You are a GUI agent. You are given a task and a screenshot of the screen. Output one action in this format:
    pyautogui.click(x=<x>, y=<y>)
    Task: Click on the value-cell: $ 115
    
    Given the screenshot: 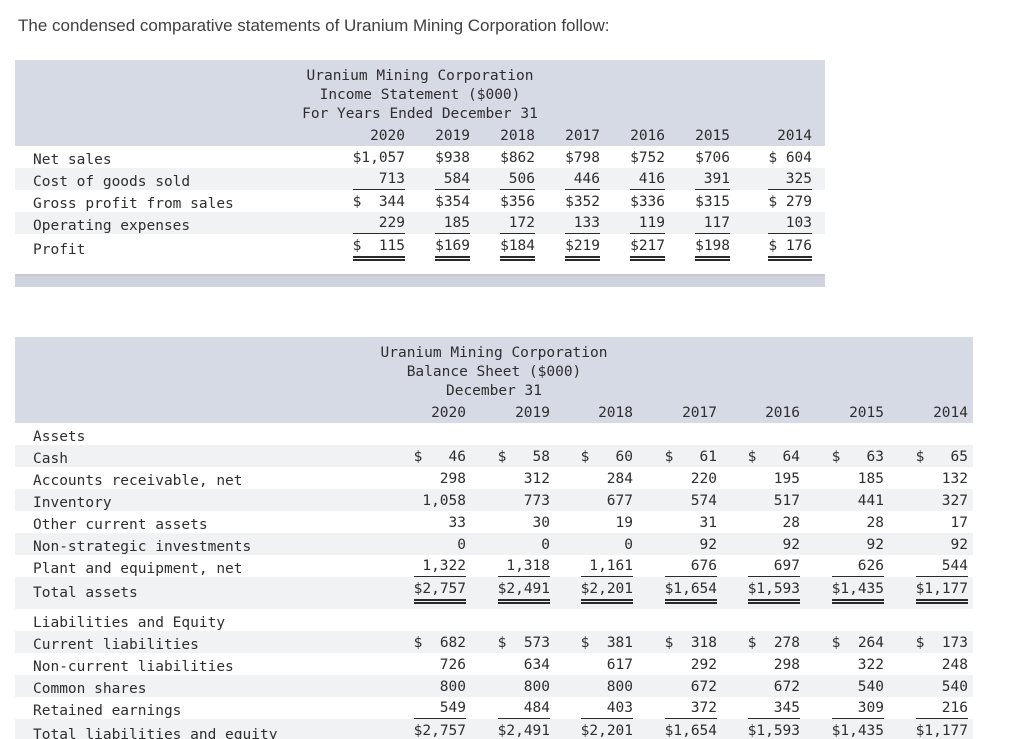 What is the action you would take?
    pyautogui.click(x=379, y=249)
    